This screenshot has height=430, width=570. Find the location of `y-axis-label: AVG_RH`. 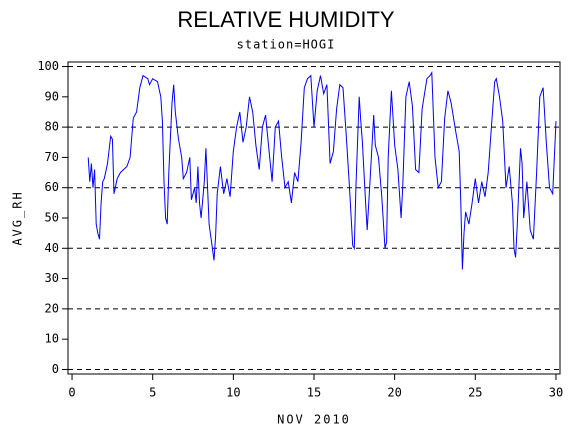

y-axis-label: AVG_RH is located at coordinates (18, 217).